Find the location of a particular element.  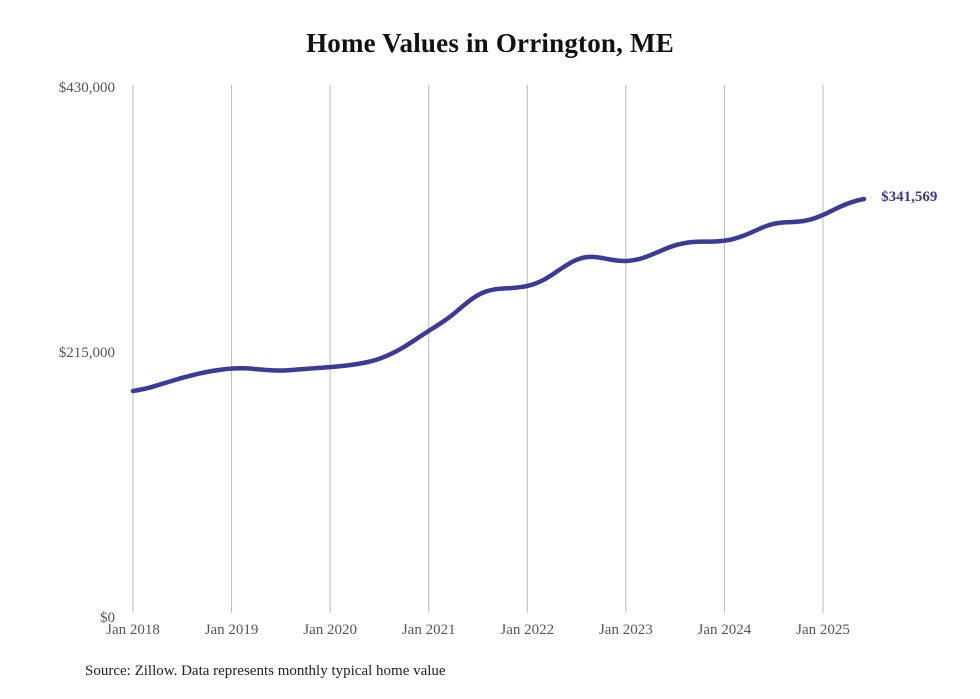

x-axis-tick-jan-2025: Jan 2025 is located at coordinates (823, 630).